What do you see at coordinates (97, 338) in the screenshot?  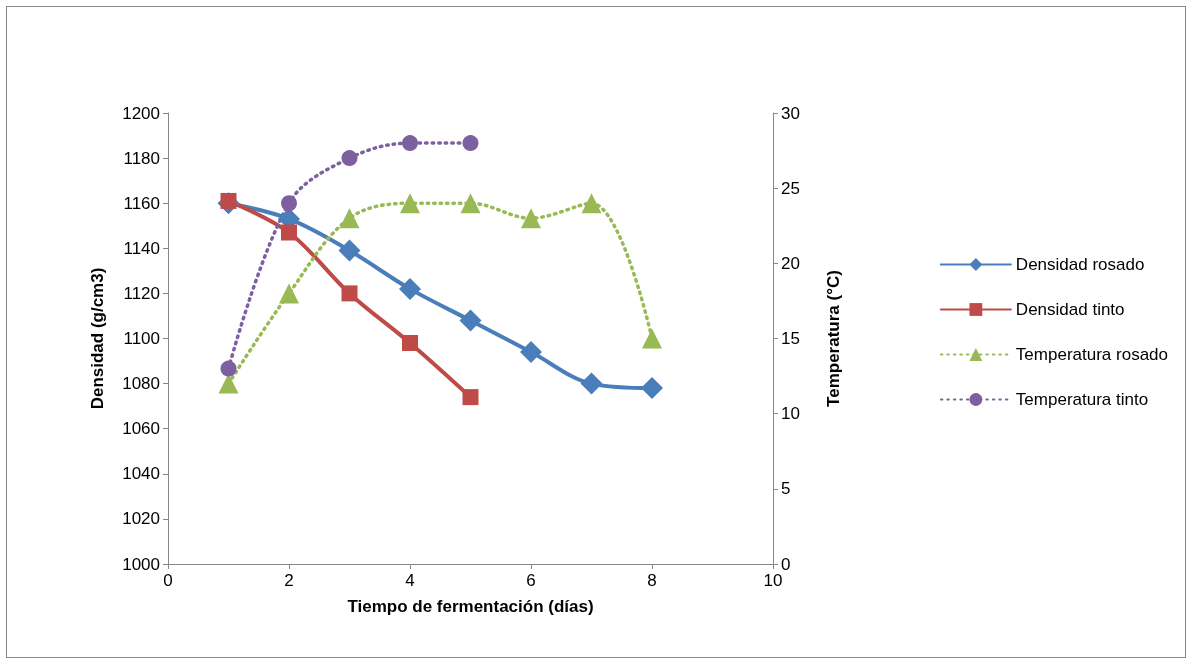 I see `y-axis-title: Densidad (g/cm3)` at bounding box center [97, 338].